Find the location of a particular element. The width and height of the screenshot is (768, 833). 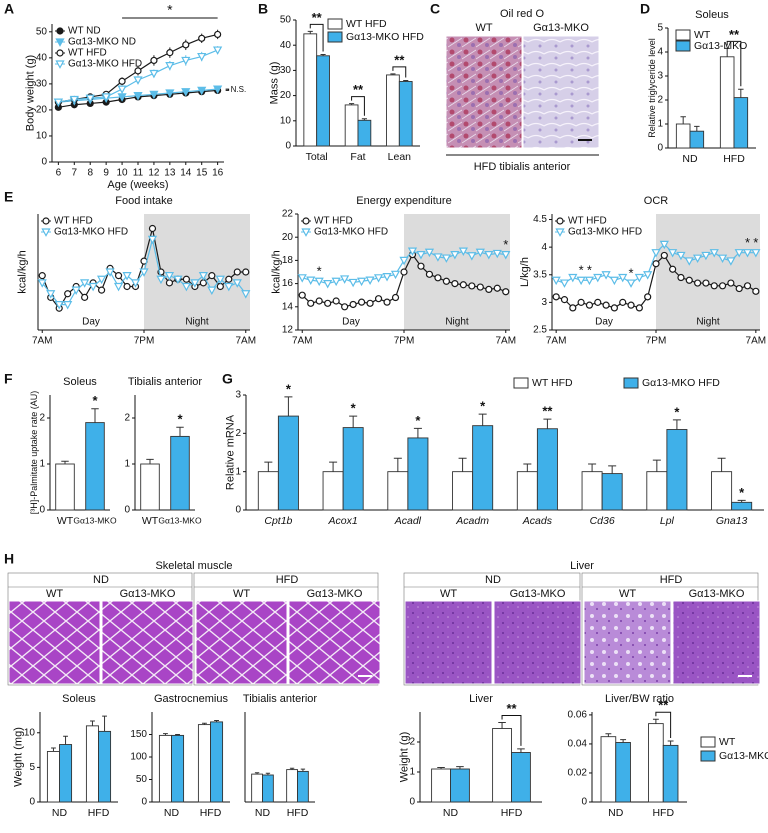

day-label: Day is located at coordinates (91, 322).